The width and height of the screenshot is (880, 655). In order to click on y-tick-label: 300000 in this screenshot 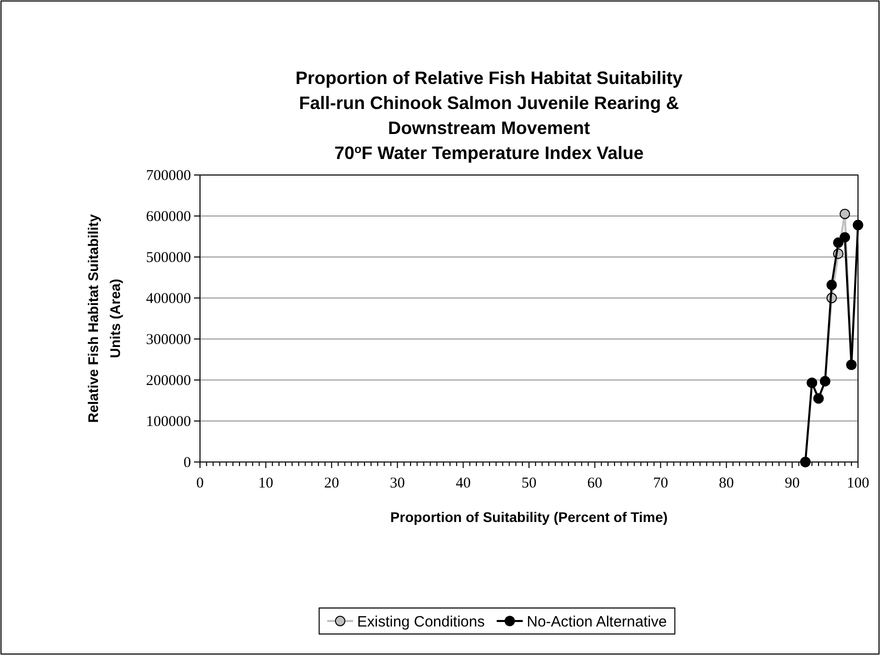, I will do `click(168, 340)`.